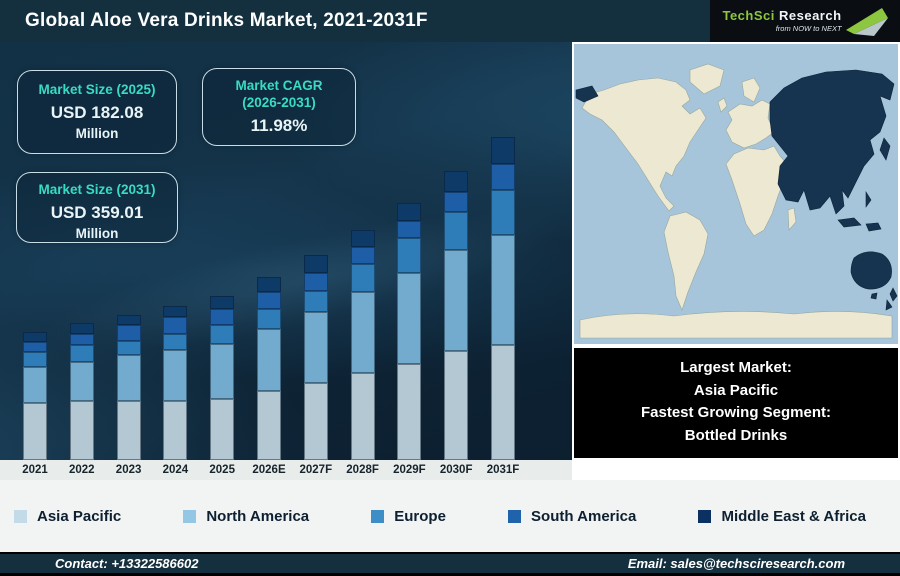 The height and width of the screenshot is (576, 900). What do you see at coordinates (97, 89) in the screenshot?
I see `stat-label: Market Size (2025)` at bounding box center [97, 89].